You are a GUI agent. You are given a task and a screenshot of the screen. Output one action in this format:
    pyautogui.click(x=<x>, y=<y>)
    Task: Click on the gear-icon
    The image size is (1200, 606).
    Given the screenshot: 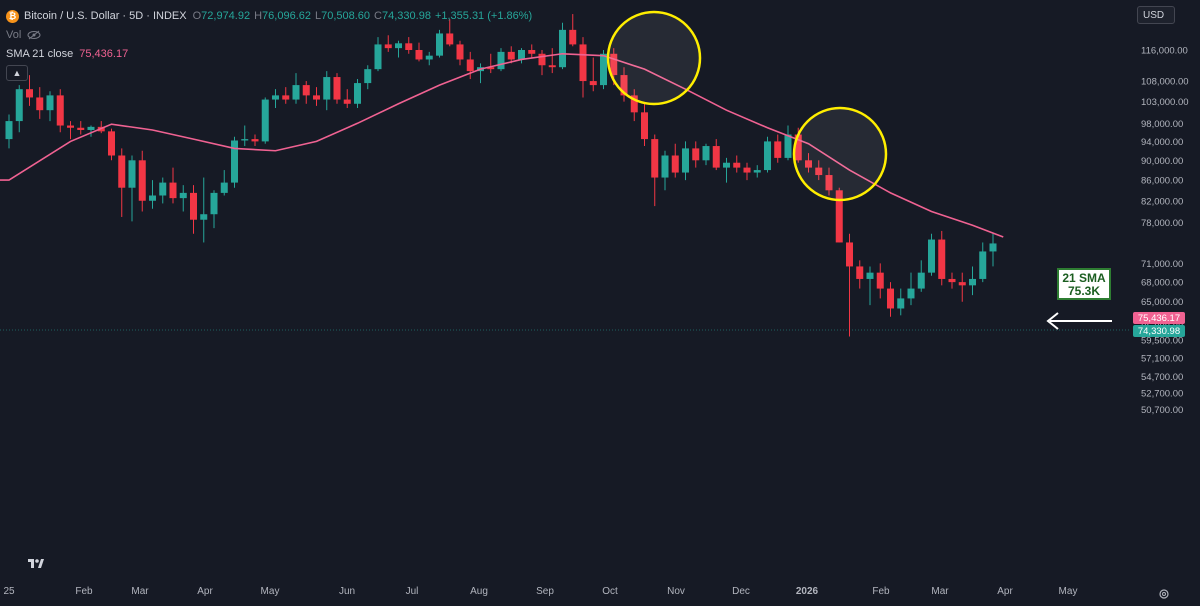 What is the action you would take?
    pyautogui.click(x=1164, y=594)
    